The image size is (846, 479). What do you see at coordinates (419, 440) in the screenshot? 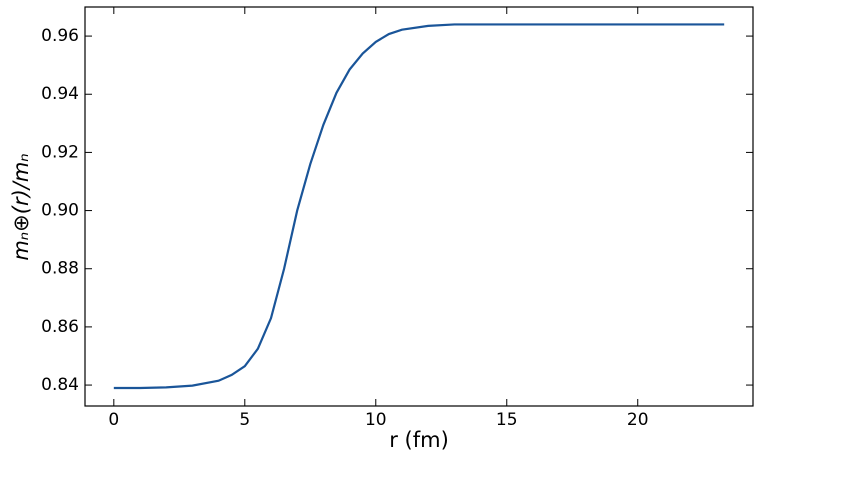
I see `x-axis-label: r (fm)` at bounding box center [419, 440].